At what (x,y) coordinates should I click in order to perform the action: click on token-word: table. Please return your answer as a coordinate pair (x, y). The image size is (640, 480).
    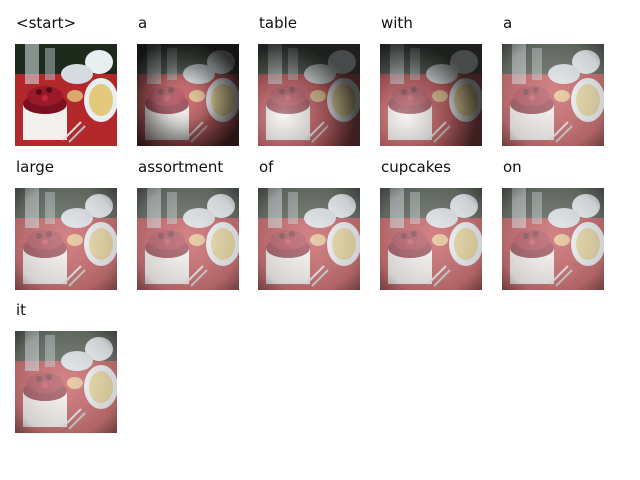
    Looking at the image, I should click on (278, 23).